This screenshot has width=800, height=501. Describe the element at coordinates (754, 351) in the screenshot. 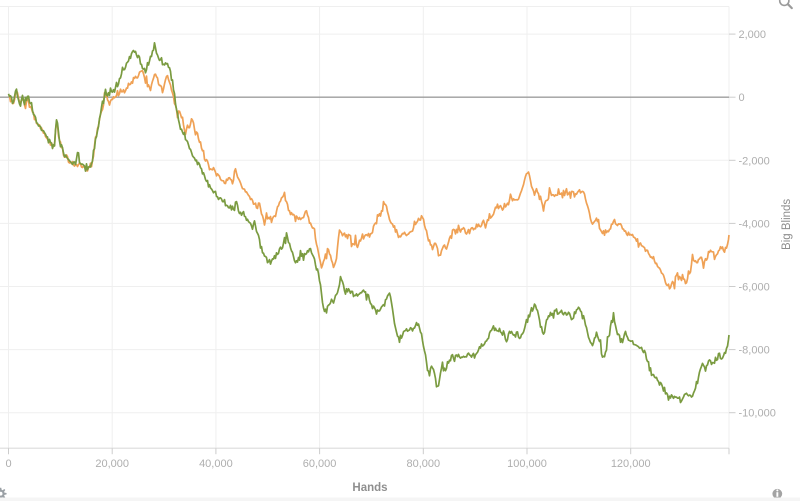

I see `svg-text: -8,000` at that location.